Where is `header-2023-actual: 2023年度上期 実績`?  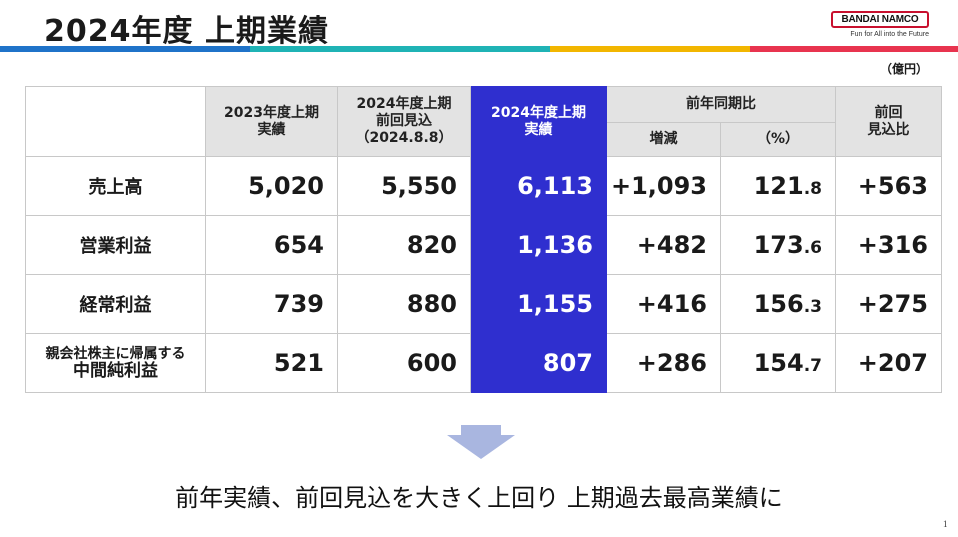
header-2023-actual: 2023年度上期 実績 is located at coordinates (271, 121).